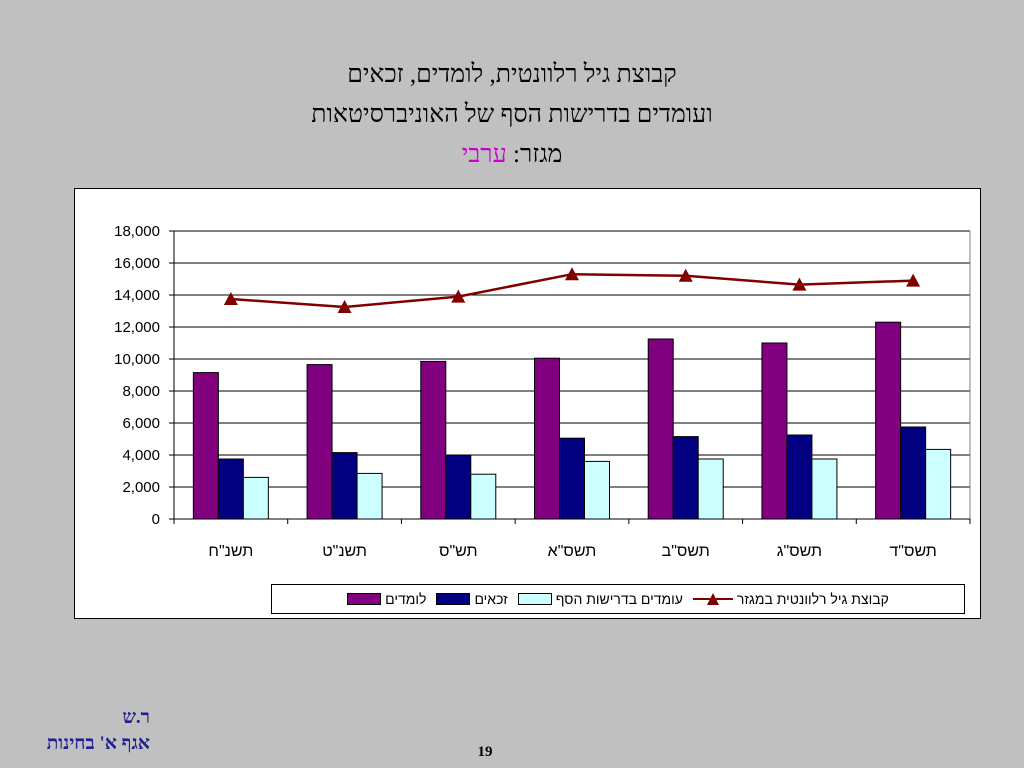 This screenshot has width=1024, height=768. Describe the element at coordinates (141, 423) in the screenshot. I see `y-tick-label: 6,000` at that location.